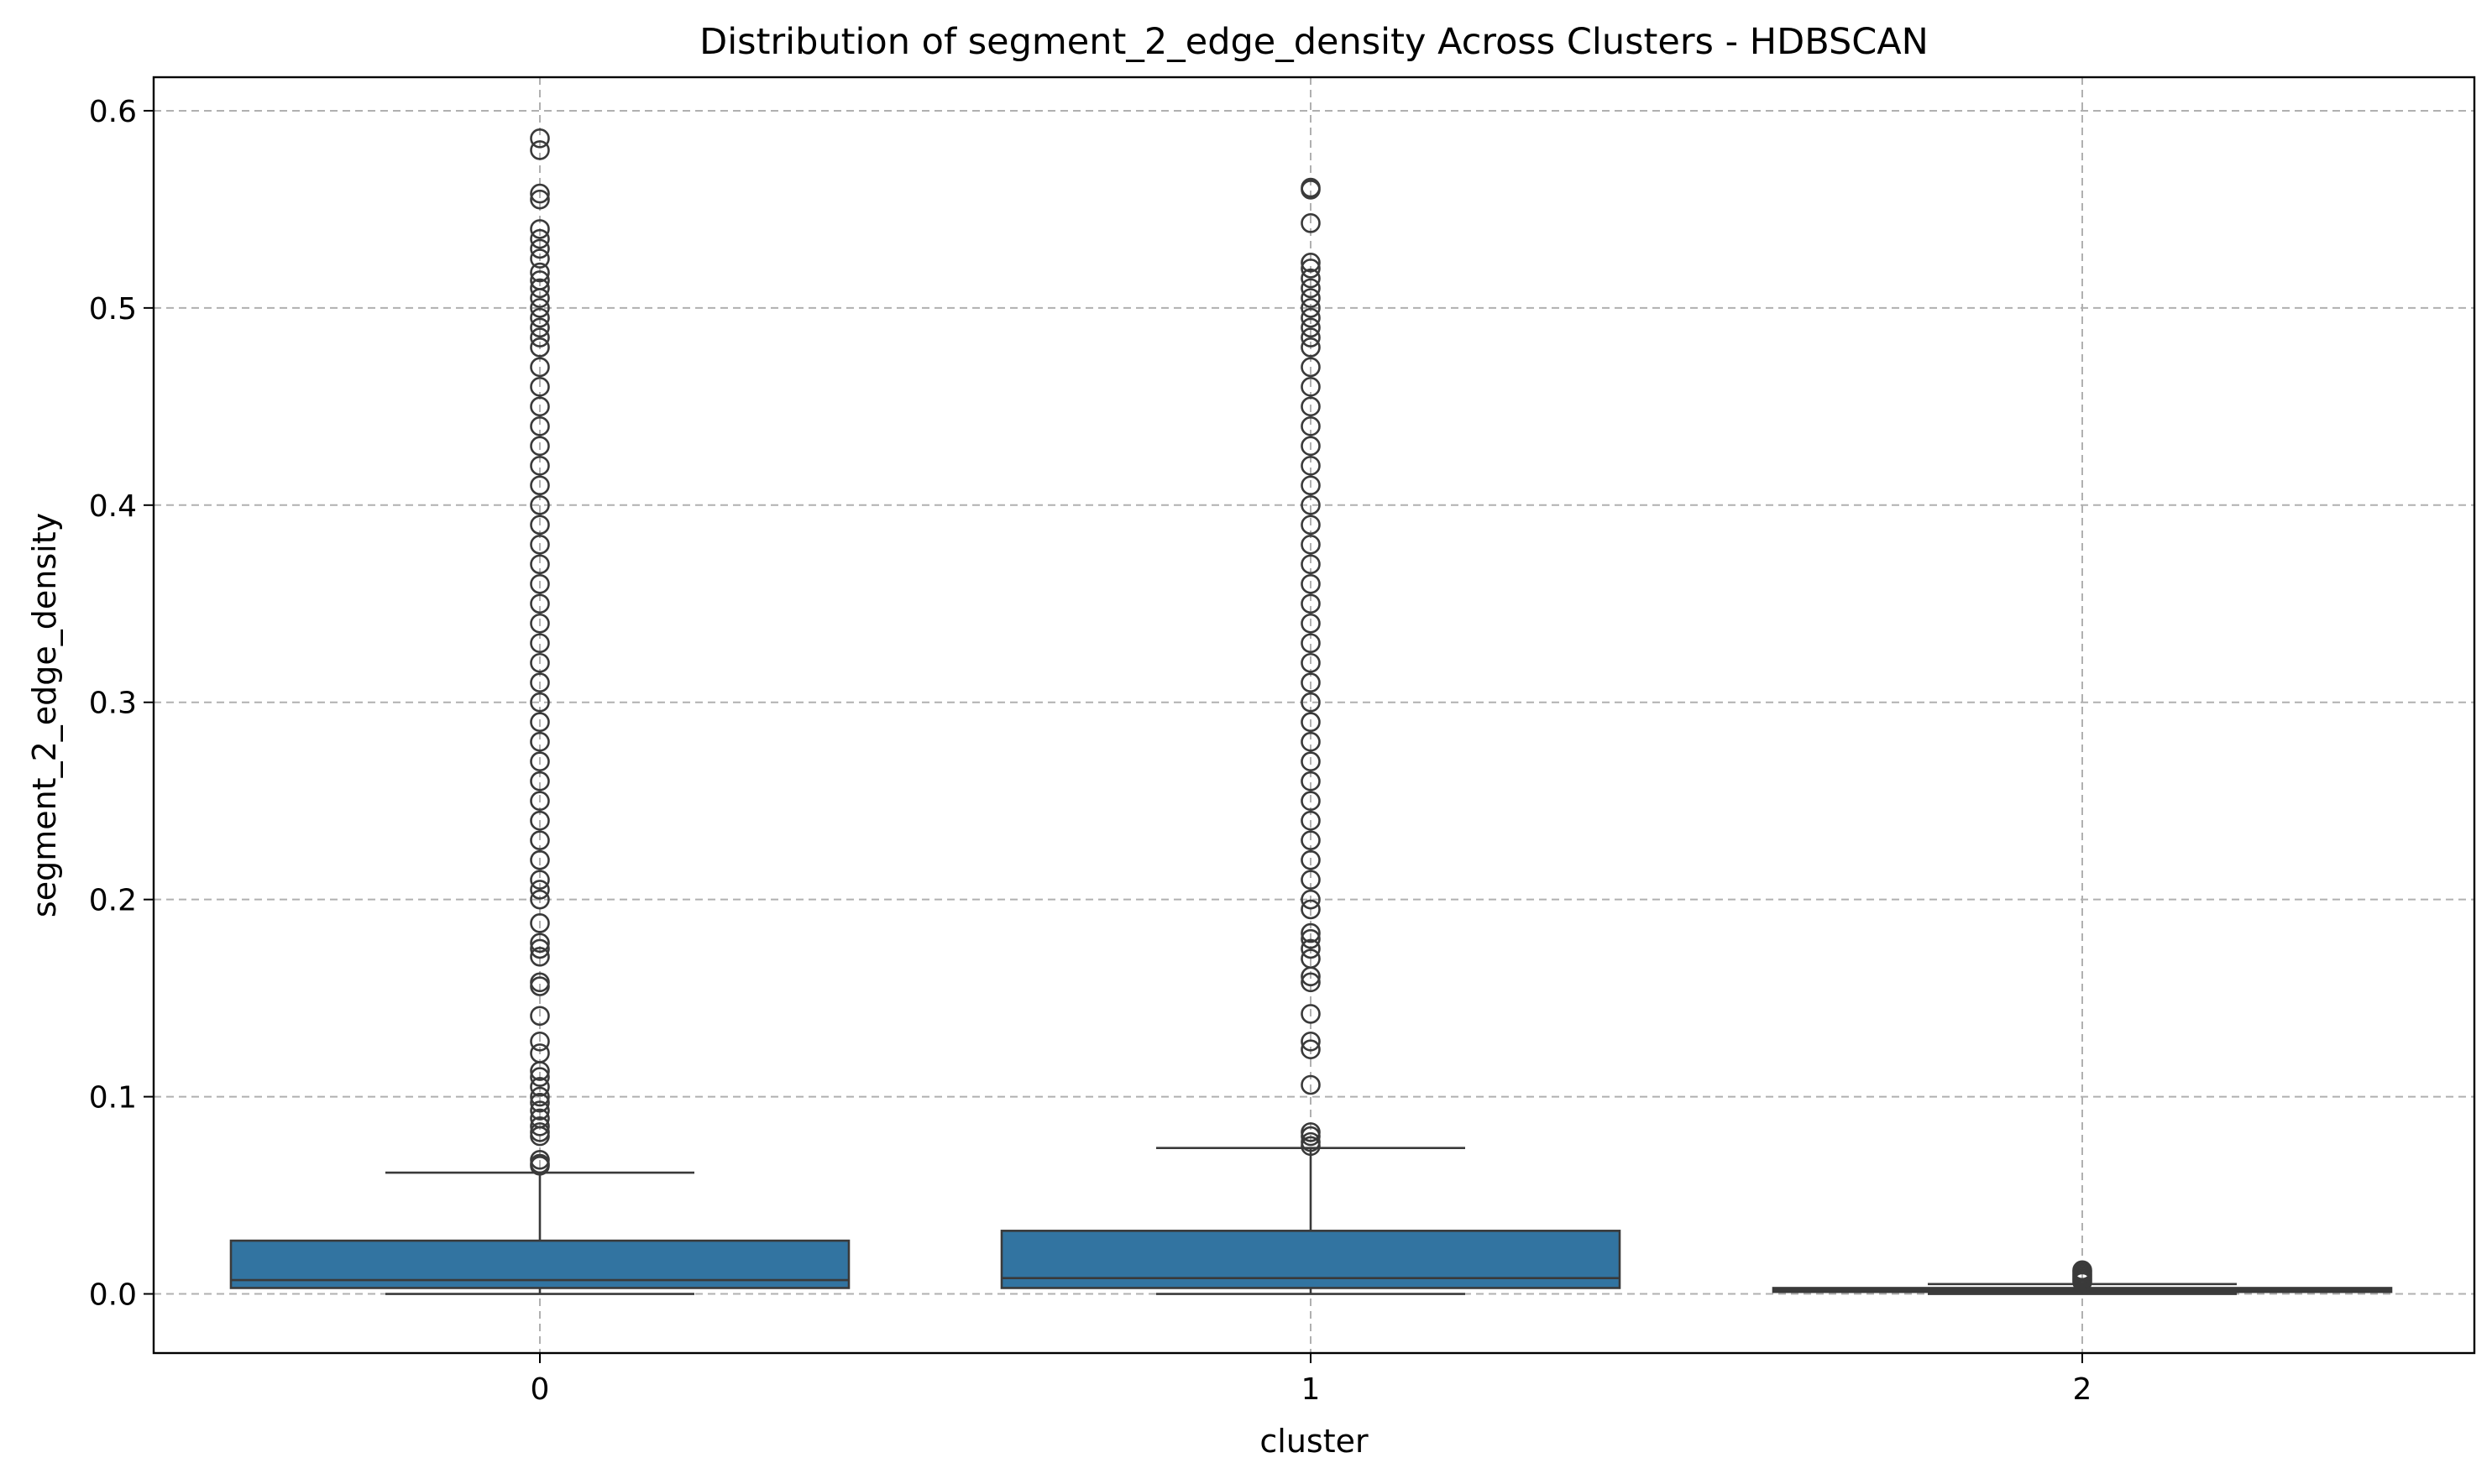 This screenshot has width=2492, height=1484. Describe the element at coordinates (113, 704) in the screenshot. I see `y-tick-label: 0.3` at that location.